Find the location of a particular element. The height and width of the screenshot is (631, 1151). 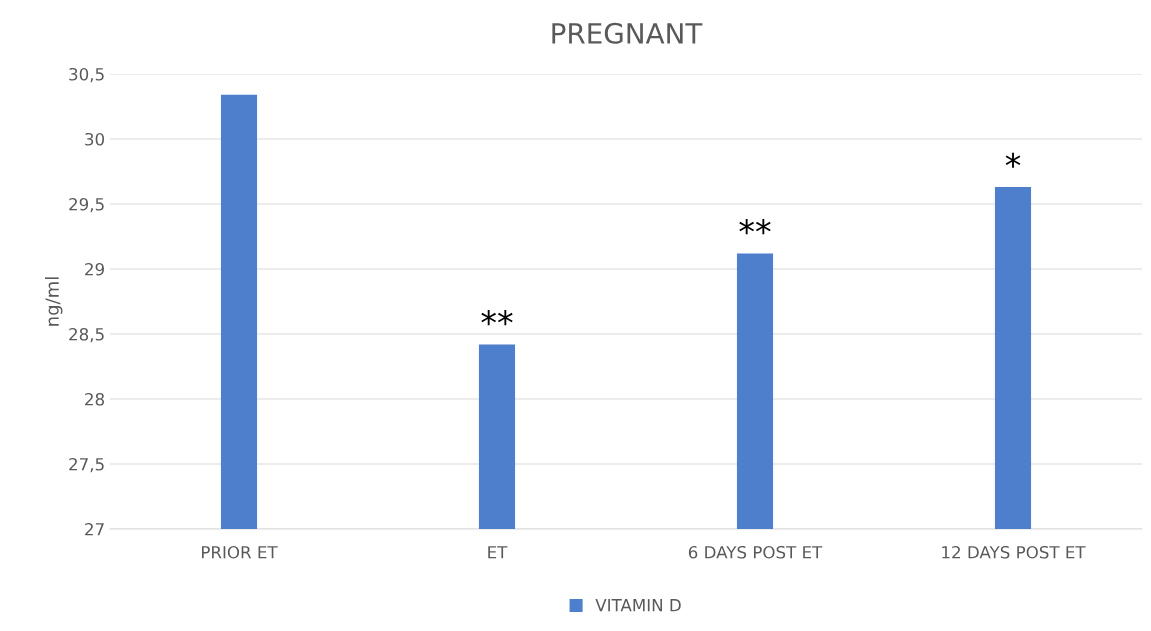

y-tick-label: 27 is located at coordinates (94, 529).